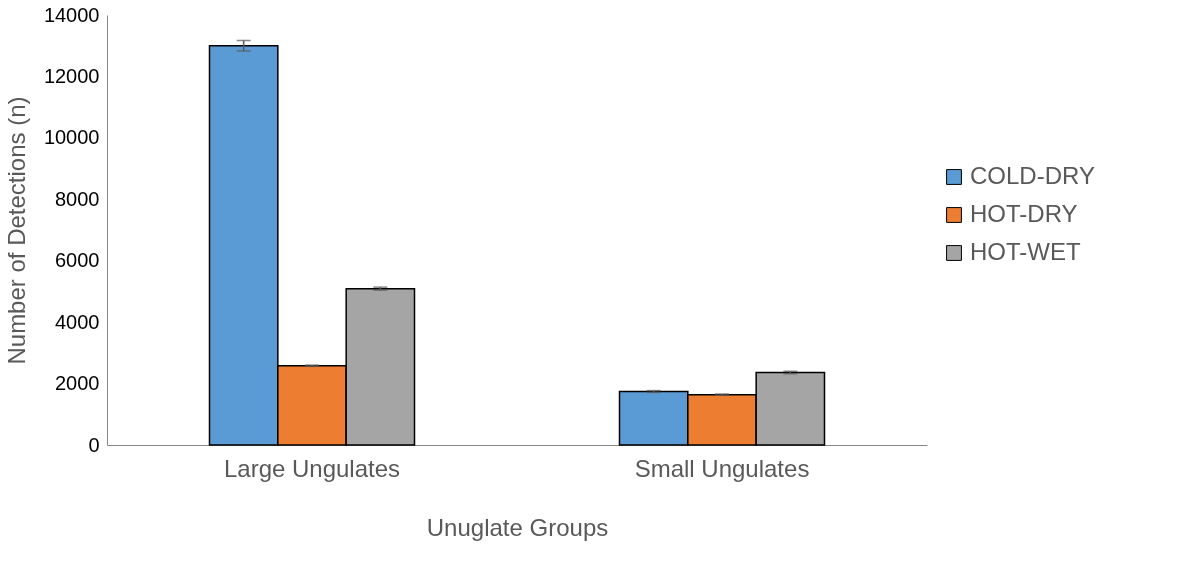 This screenshot has width=1177, height=581. Describe the element at coordinates (77, 260) in the screenshot. I see `y-tick-label: 6000` at that location.